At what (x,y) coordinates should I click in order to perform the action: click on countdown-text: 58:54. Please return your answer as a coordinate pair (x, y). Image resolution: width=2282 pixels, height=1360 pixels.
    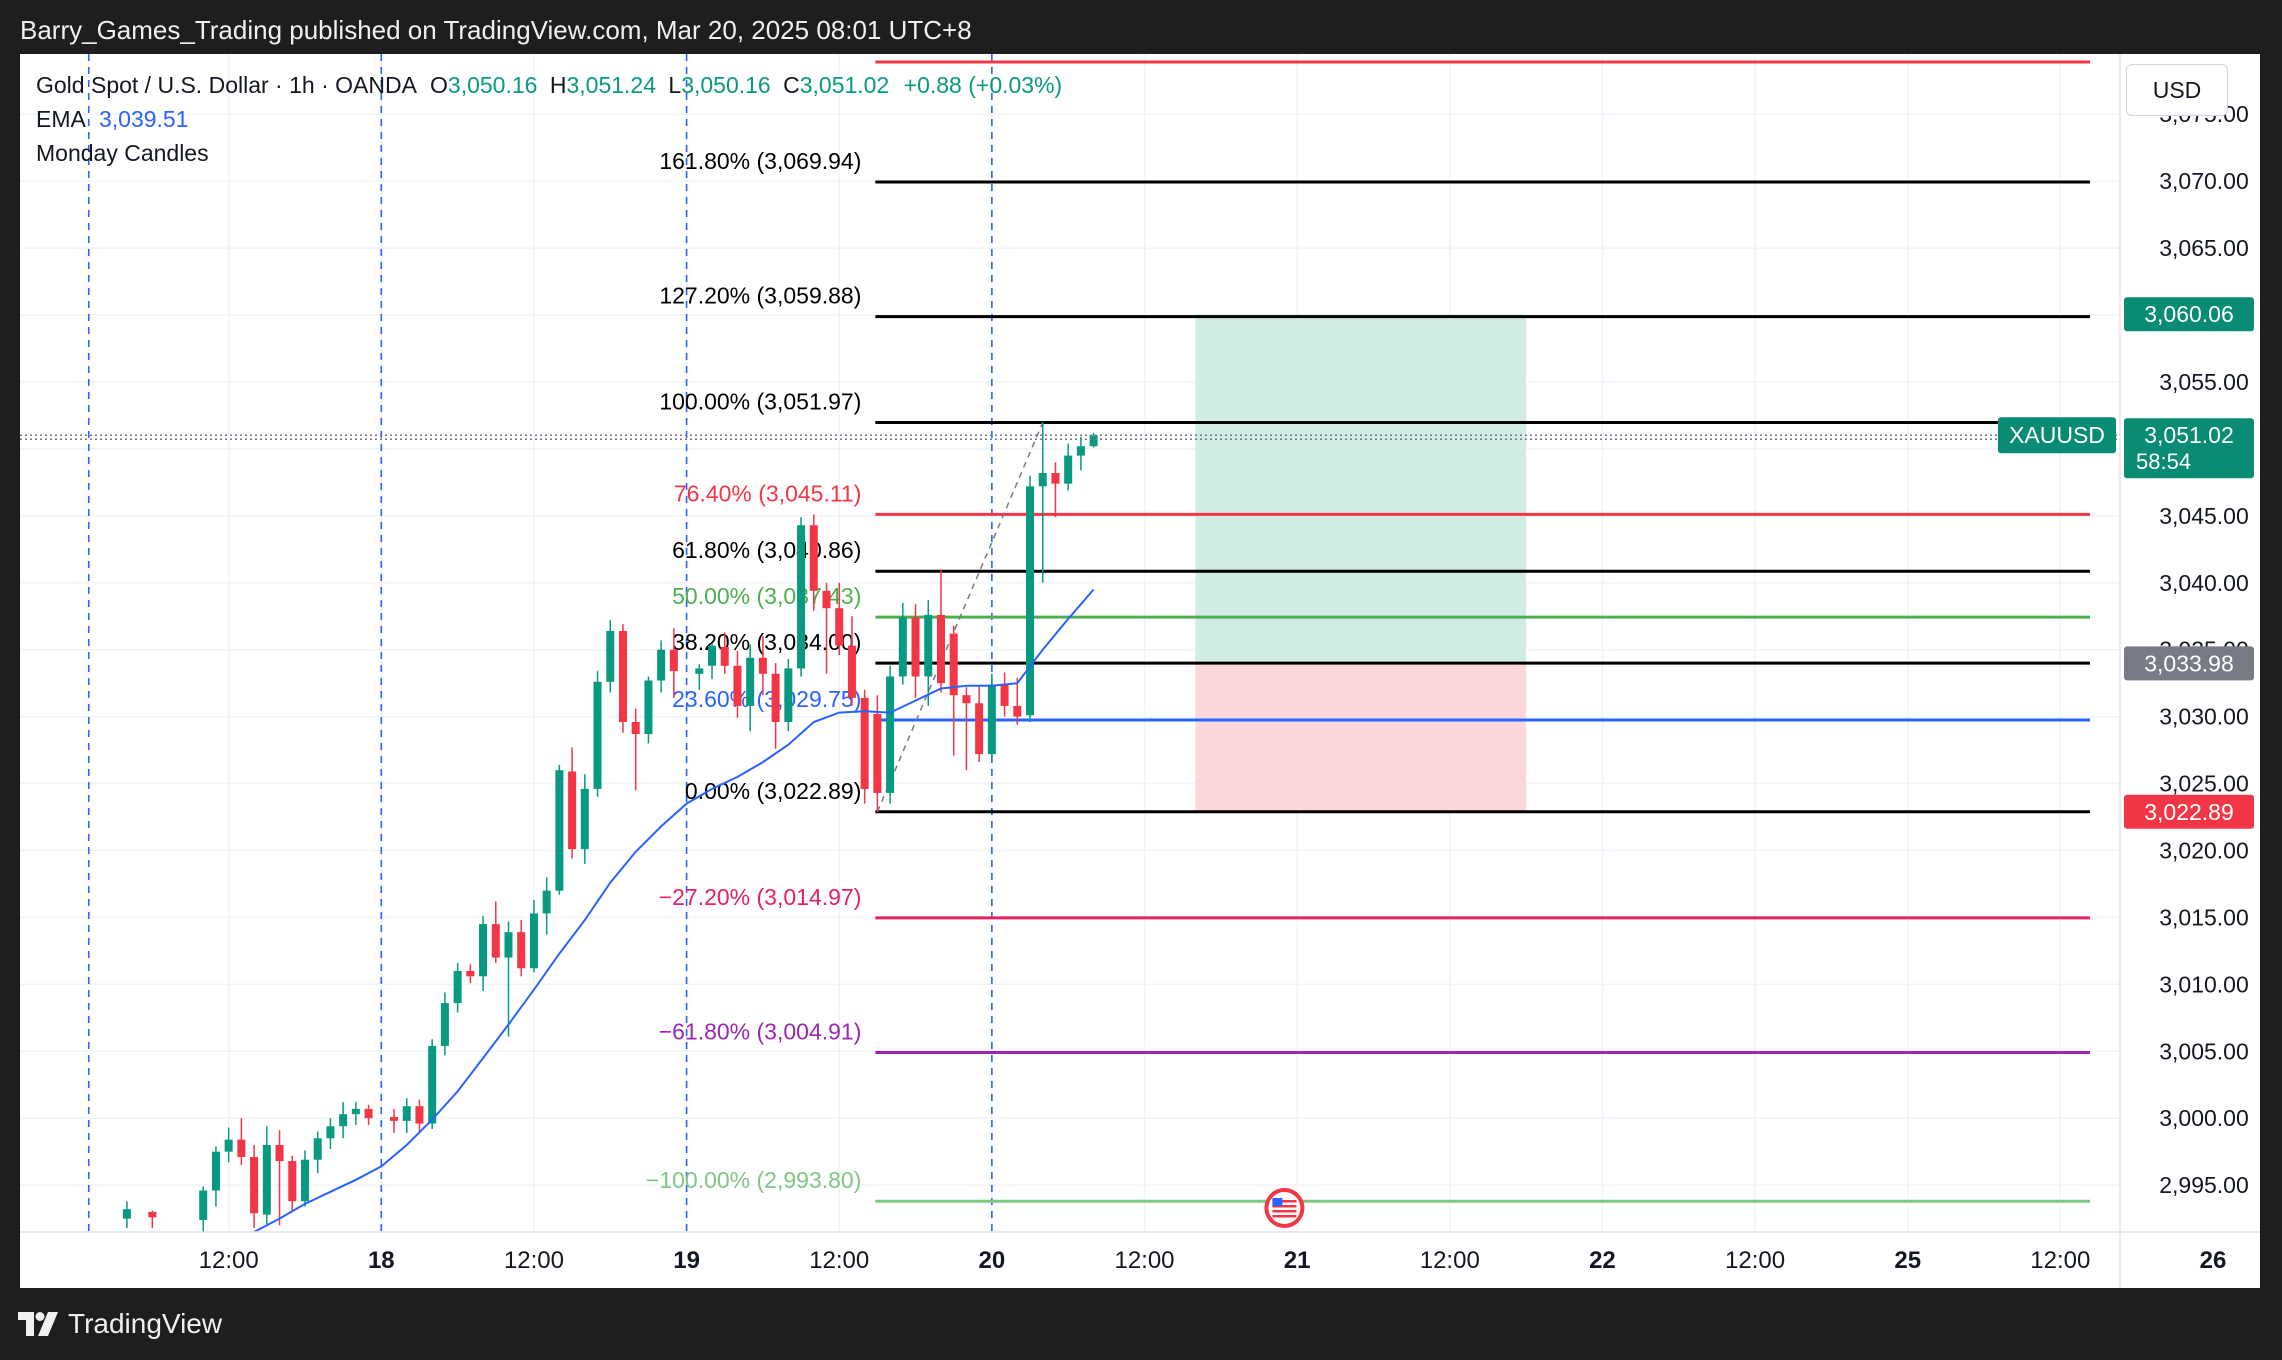
    Looking at the image, I should click on (2163, 461).